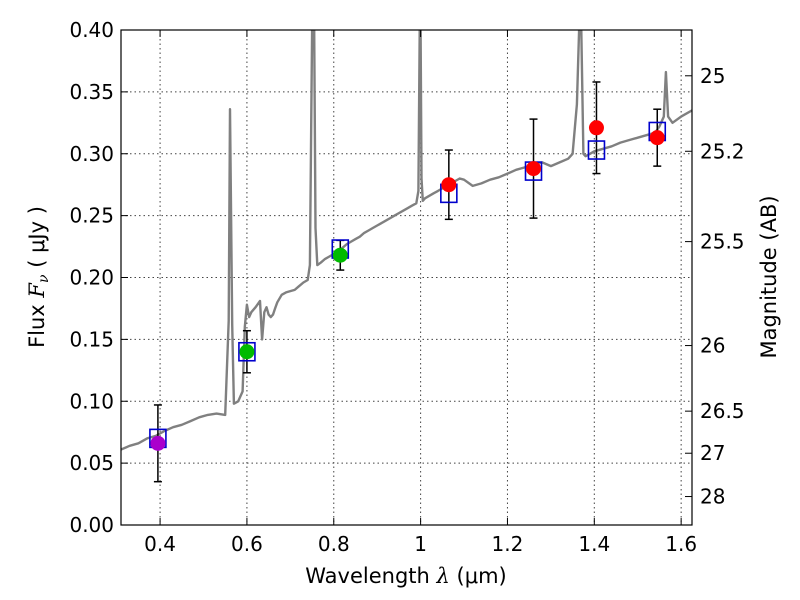 The height and width of the screenshot is (600, 800). What do you see at coordinates (91, 92) in the screenshot?
I see `y-tick-label: 0.35` at bounding box center [91, 92].